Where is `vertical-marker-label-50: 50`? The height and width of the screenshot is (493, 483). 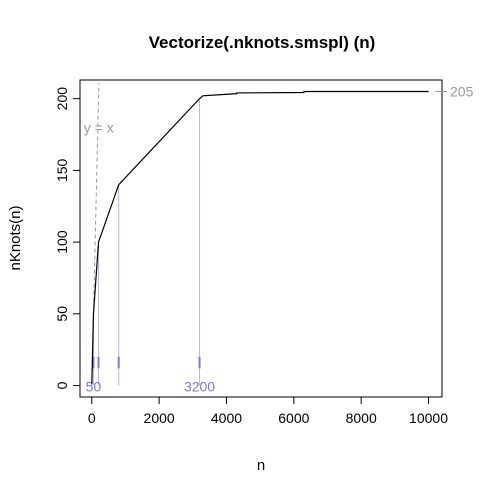 vertical-marker-label-50: 50 is located at coordinates (94, 387).